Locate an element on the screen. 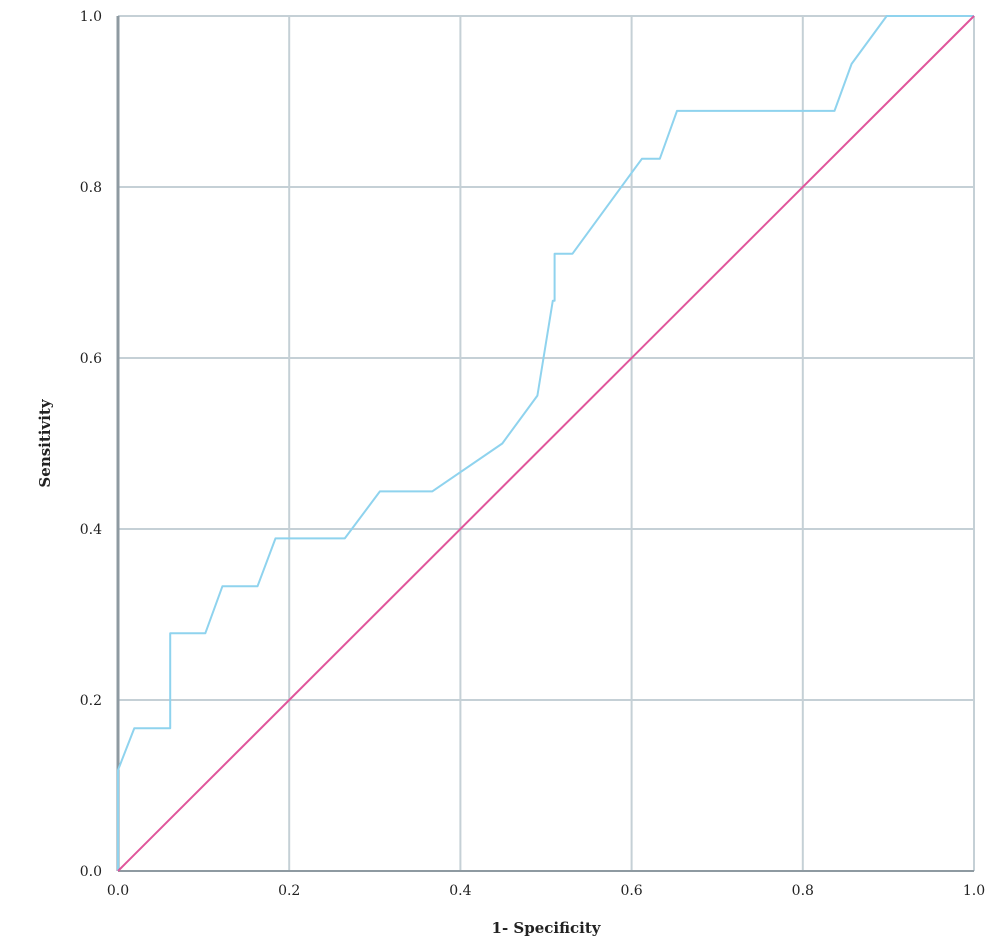 This screenshot has width=1000, height=943. y-tick-label: 0.2 is located at coordinates (91, 701).